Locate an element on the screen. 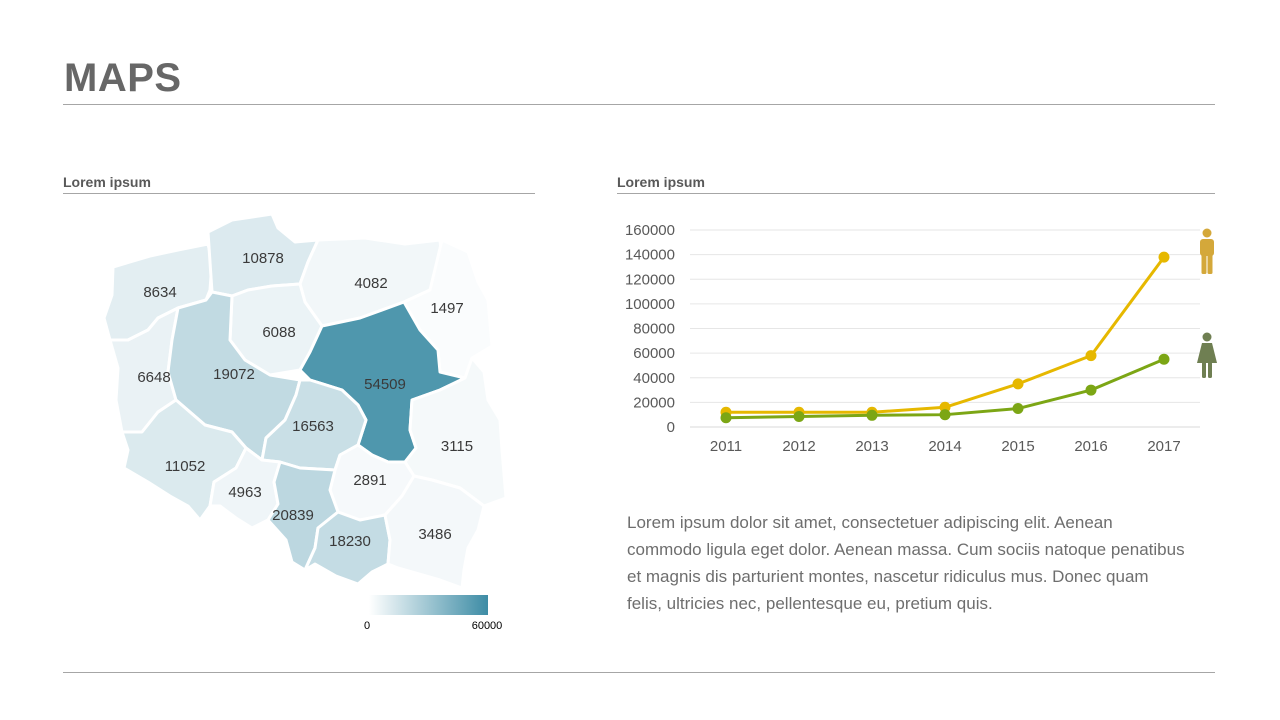 The width and height of the screenshot is (1280, 720). title-divider is located at coordinates (639, 104).